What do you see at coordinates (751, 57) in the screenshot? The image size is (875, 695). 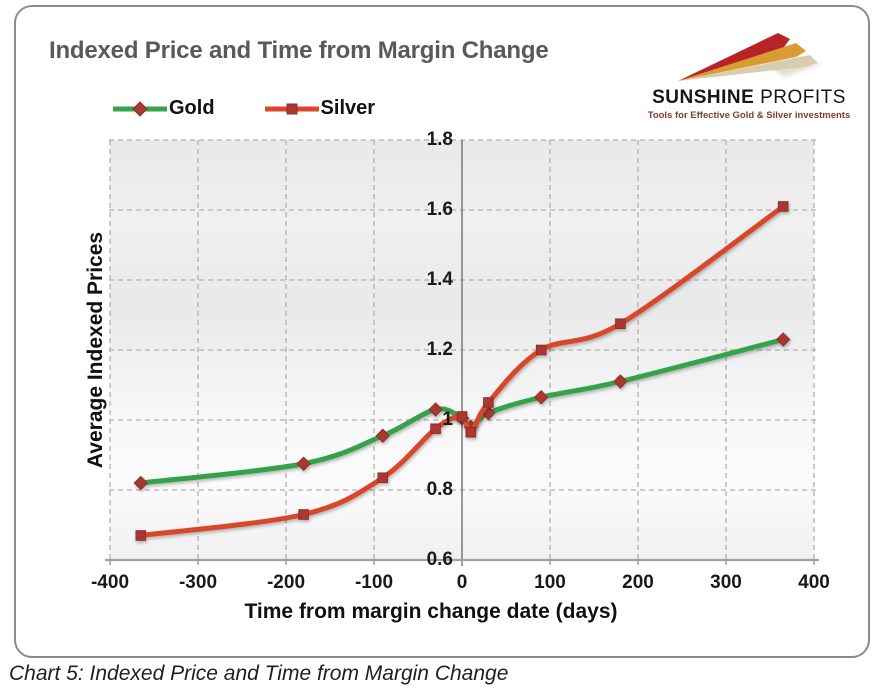 I see `sunshine-arrows-icon` at bounding box center [751, 57].